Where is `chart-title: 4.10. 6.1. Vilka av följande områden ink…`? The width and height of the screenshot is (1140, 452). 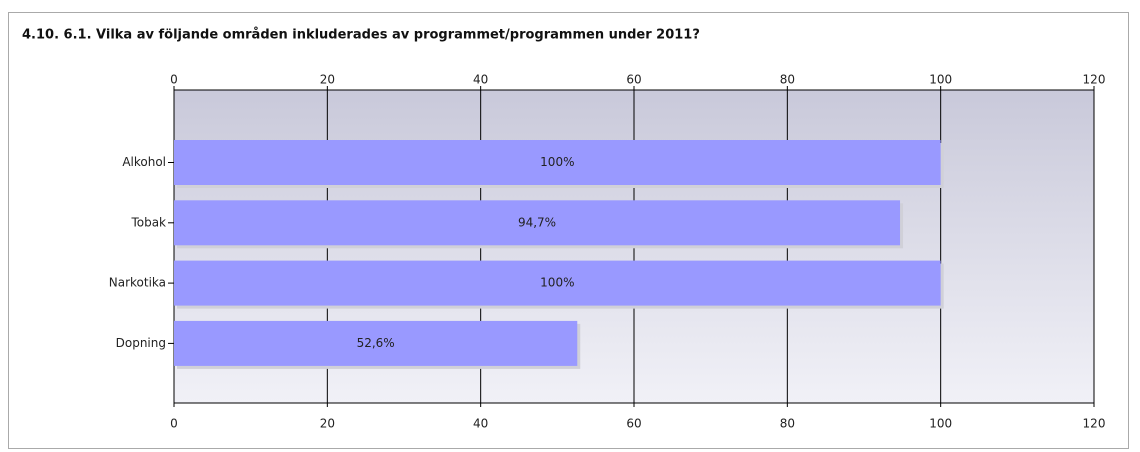
chart-title: 4.10. 6.1. Vilka av följande områden ink… is located at coordinates (361, 35).